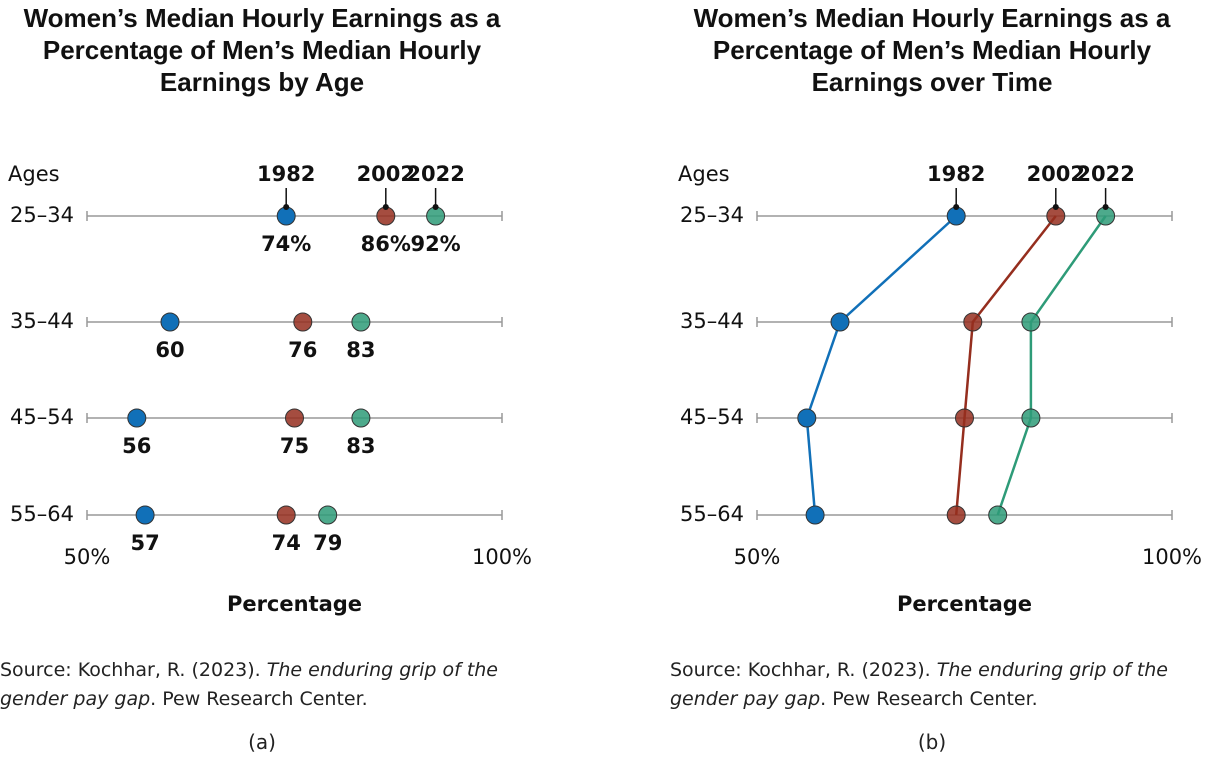 This screenshot has width=1207, height=757. Describe the element at coordinates (932, 742) in the screenshot. I see `caption: (b)` at that location.